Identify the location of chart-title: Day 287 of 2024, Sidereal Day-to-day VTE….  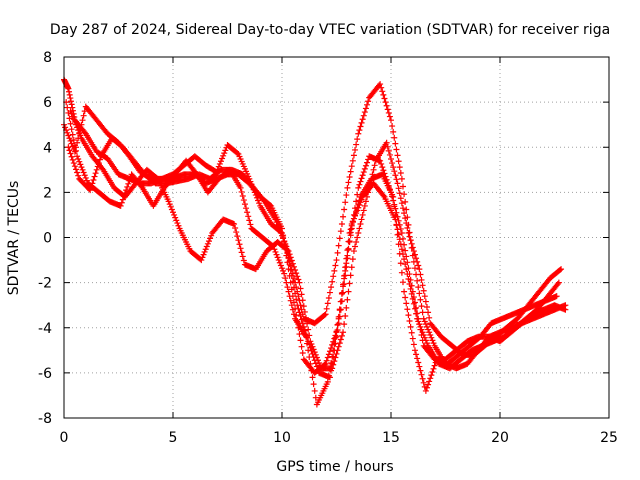
(330, 30).